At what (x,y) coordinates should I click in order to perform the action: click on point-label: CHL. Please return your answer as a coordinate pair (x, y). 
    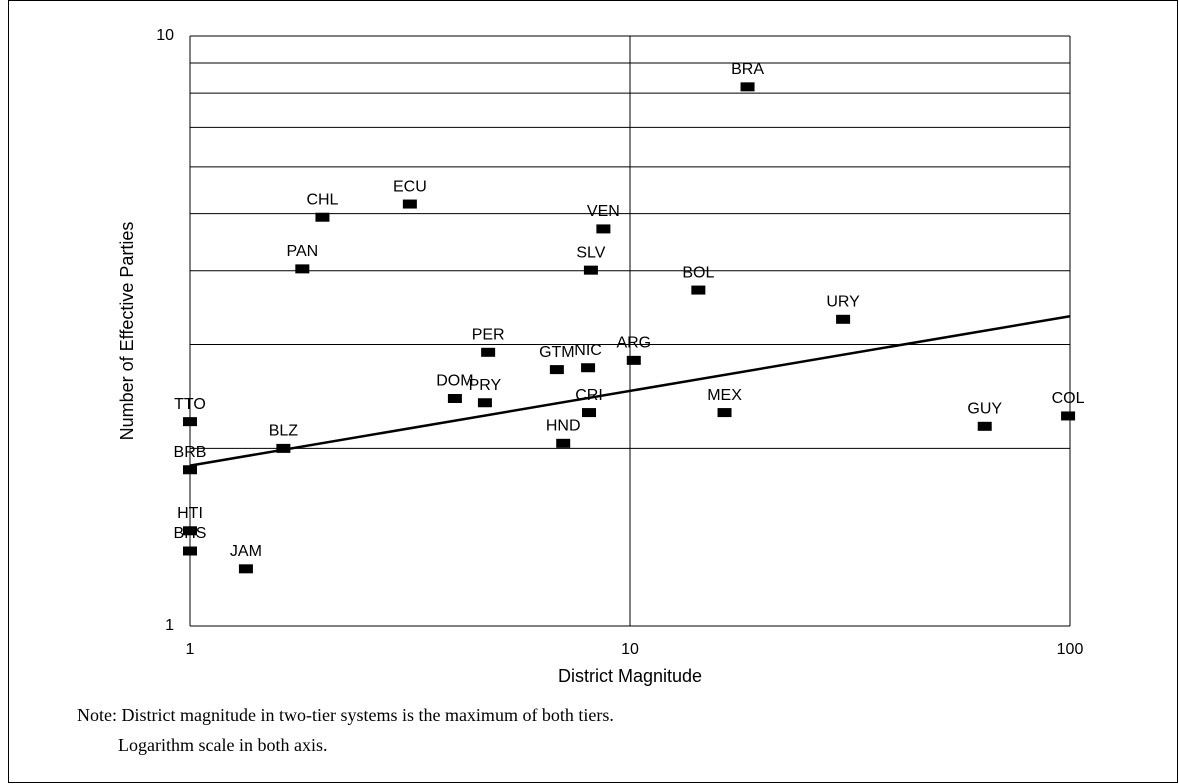
    Looking at the image, I should click on (322, 199).